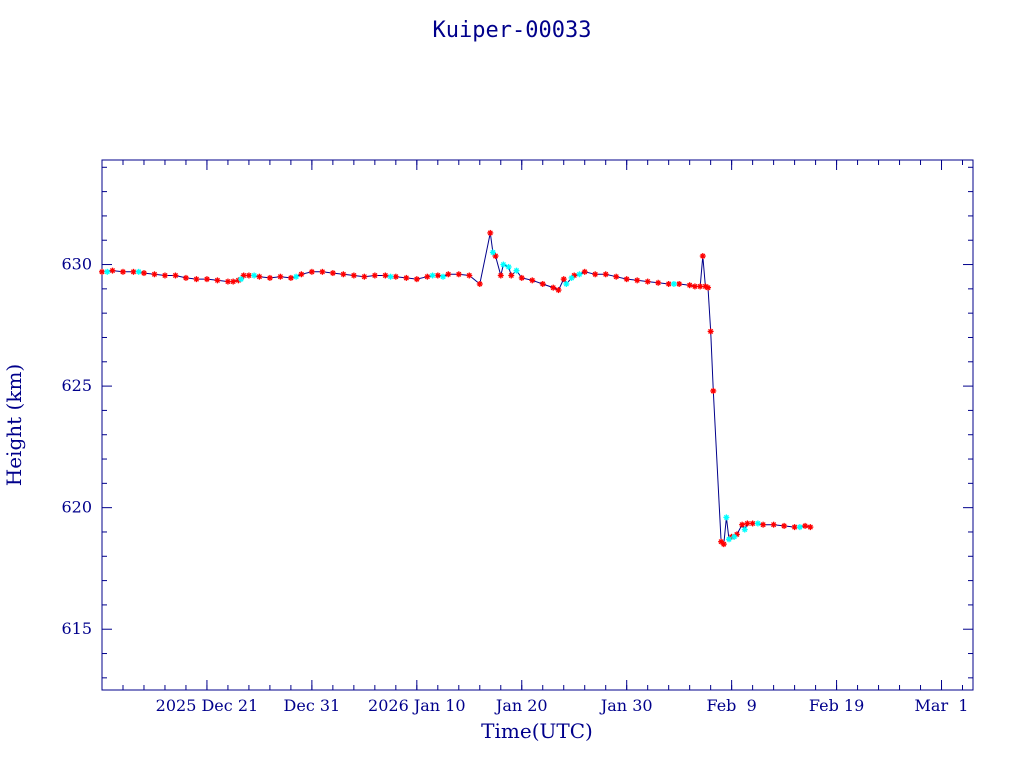 This screenshot has width=1024, height=768. What do you see at coordinates (14, 425) in the screenshot?
I see `y-axis-label: Height (km)` at bounding box center [14, 425].